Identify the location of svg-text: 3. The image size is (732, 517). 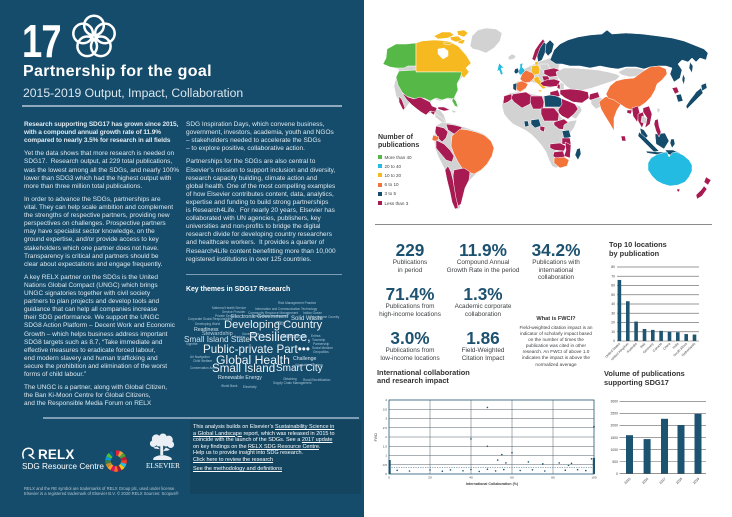
(386, 419).